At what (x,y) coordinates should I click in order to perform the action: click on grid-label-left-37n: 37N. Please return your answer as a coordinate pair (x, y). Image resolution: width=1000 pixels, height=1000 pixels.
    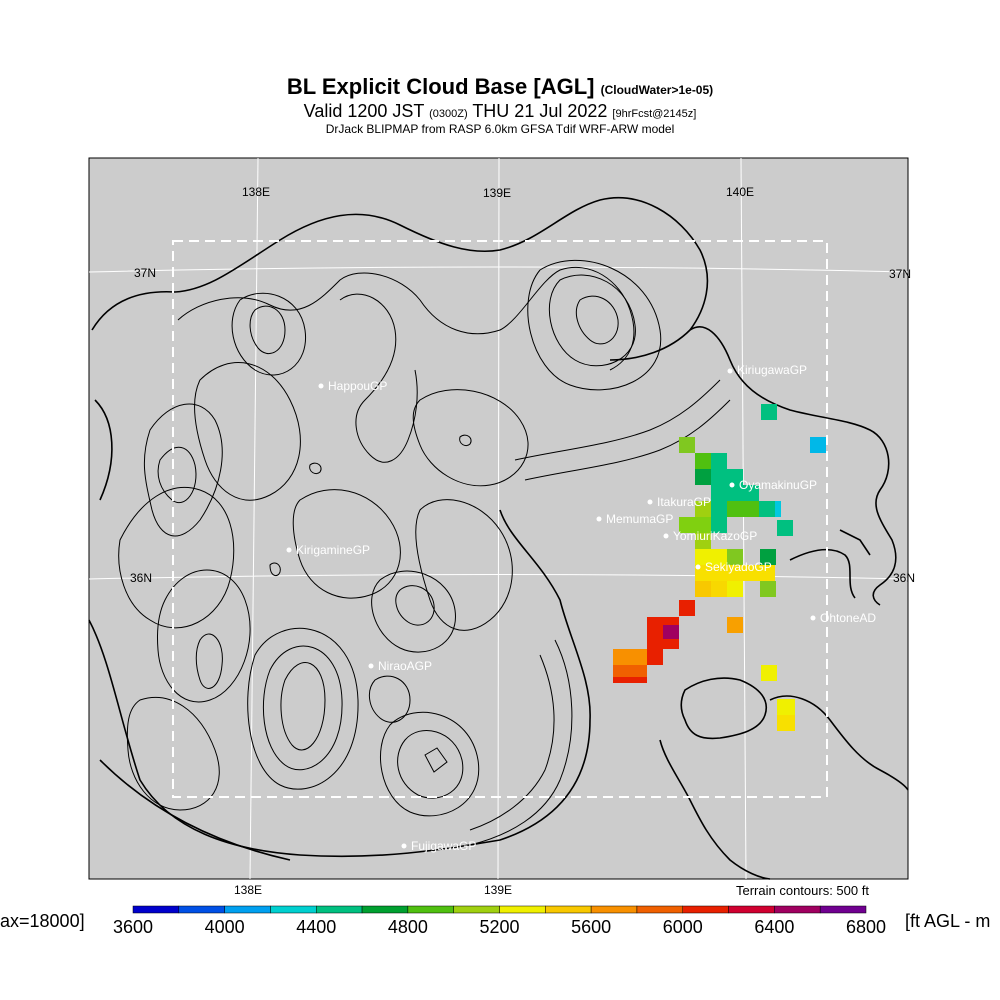
    Looking at the image, I should click on (145, 273).